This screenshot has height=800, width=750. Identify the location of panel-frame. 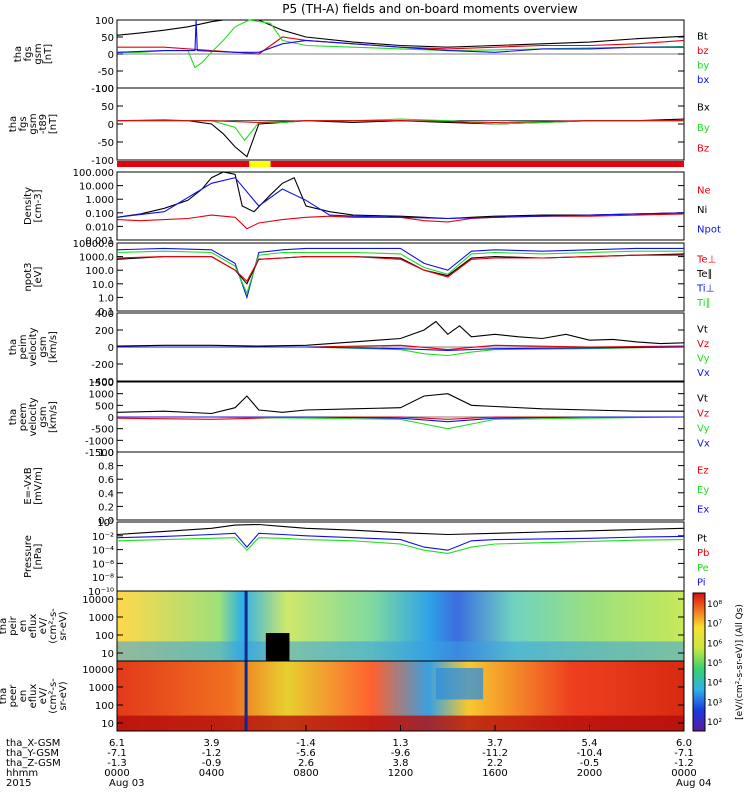
(400, 124).